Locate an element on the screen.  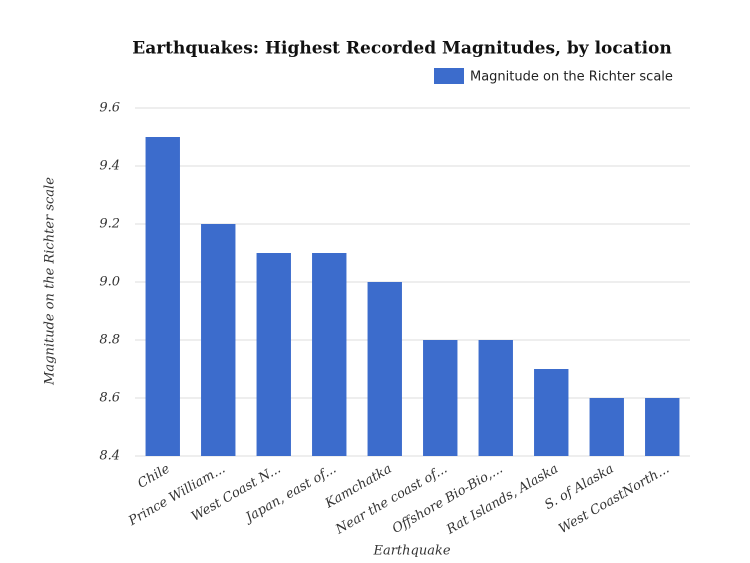
y-tick-label: 9.2 is located at coordinates (109, 224).